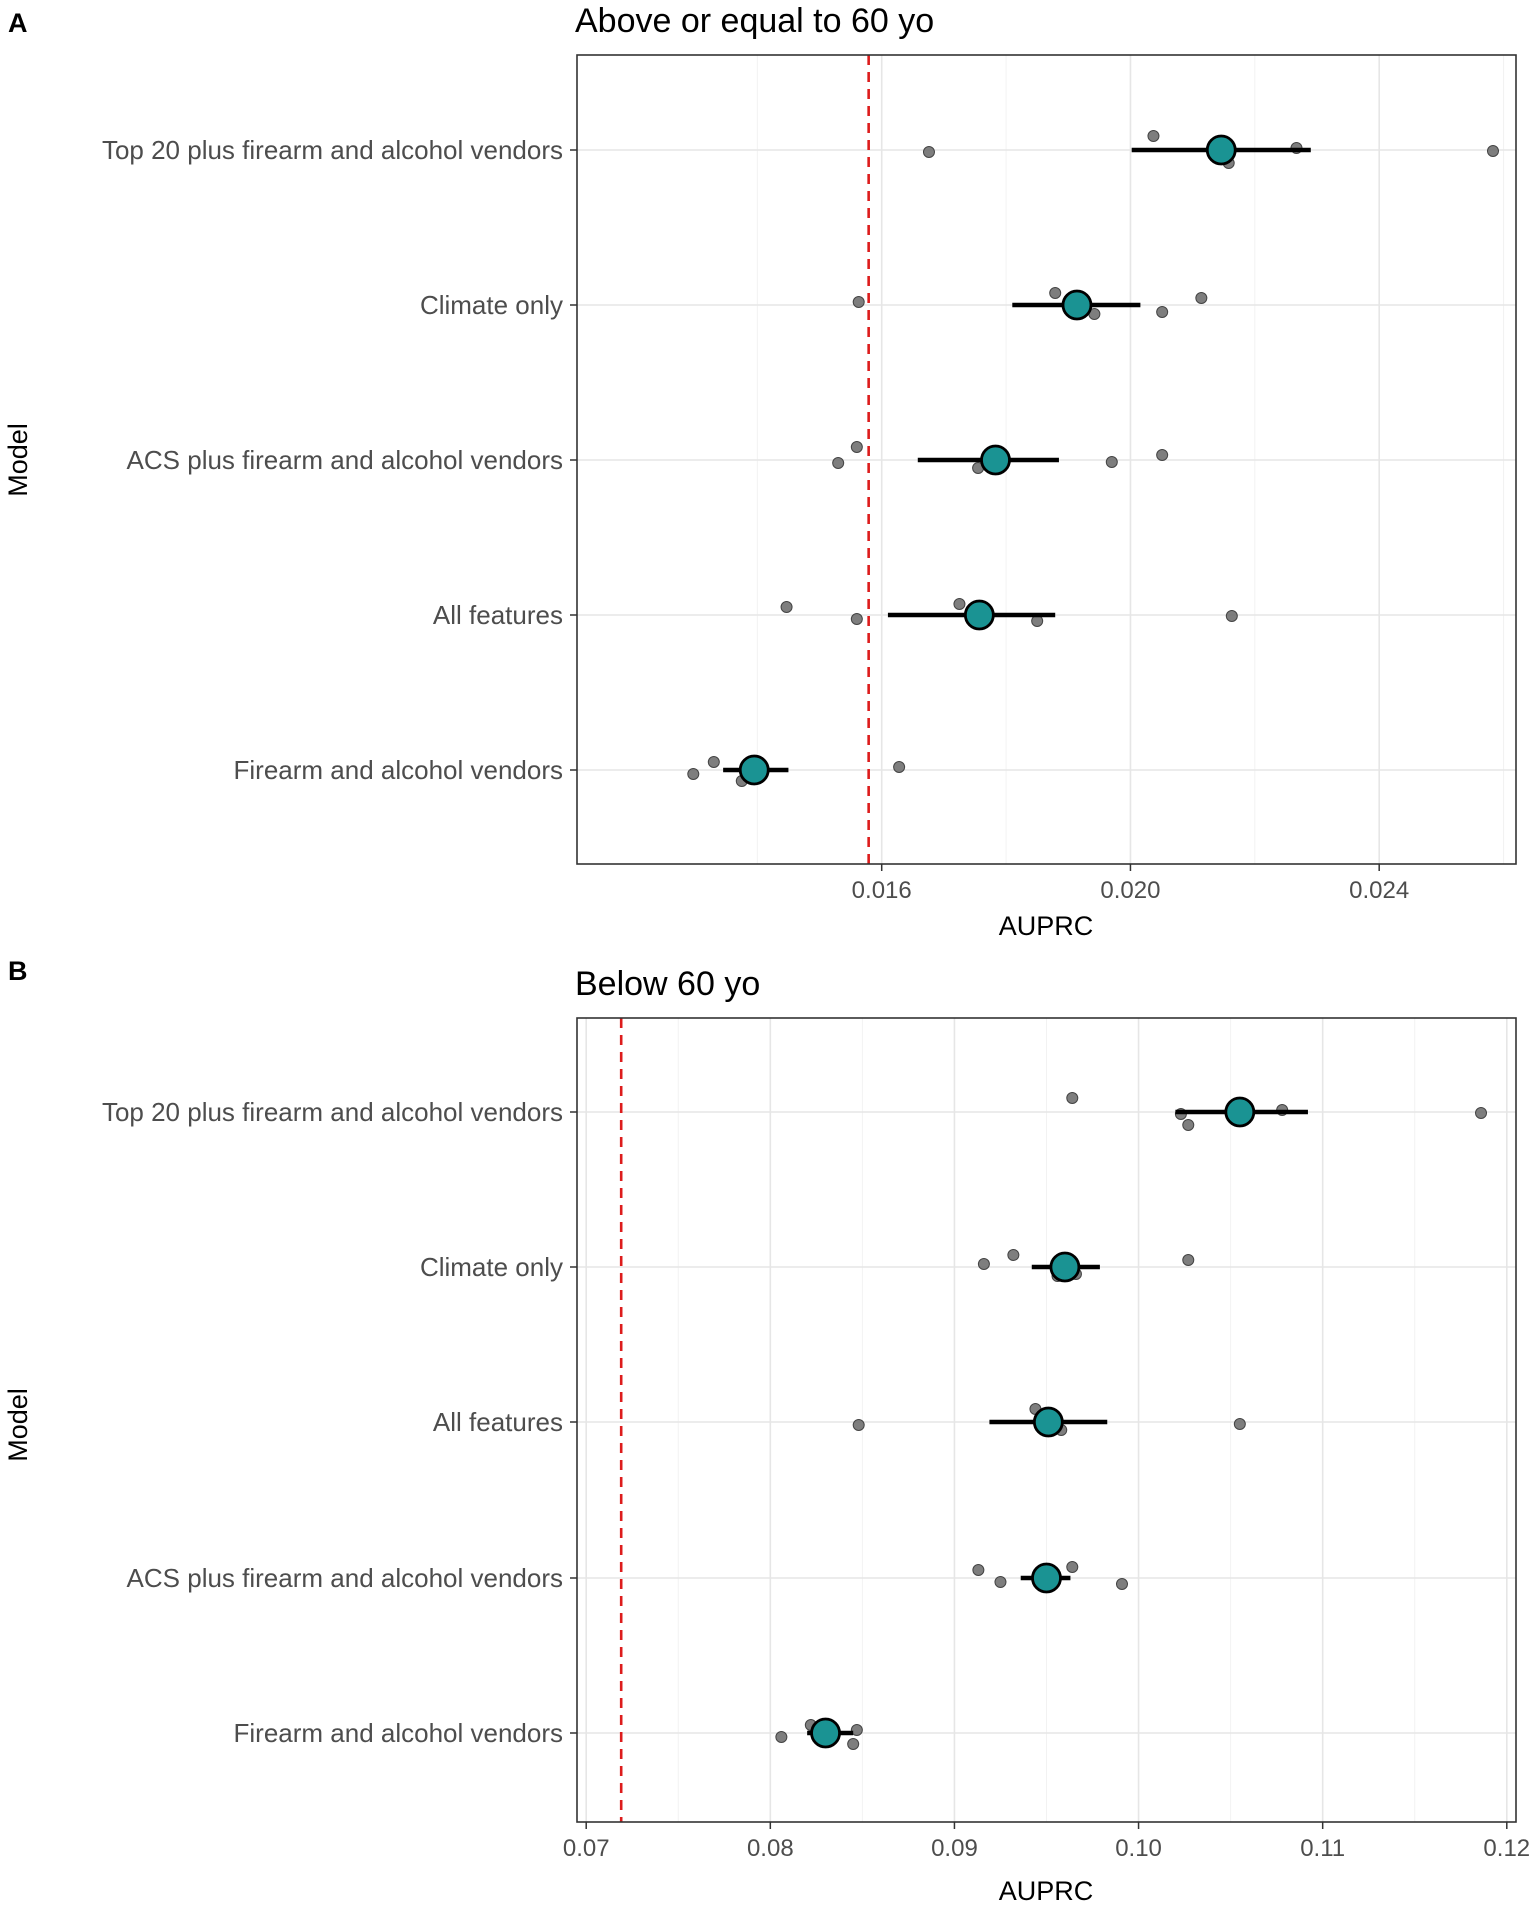 This screenshot has width=1535, height=1905. Describe the element at coordinates (1046, 926) in the screenshot. I see `panel-a-x-axis-title: AUPRC` at that location.